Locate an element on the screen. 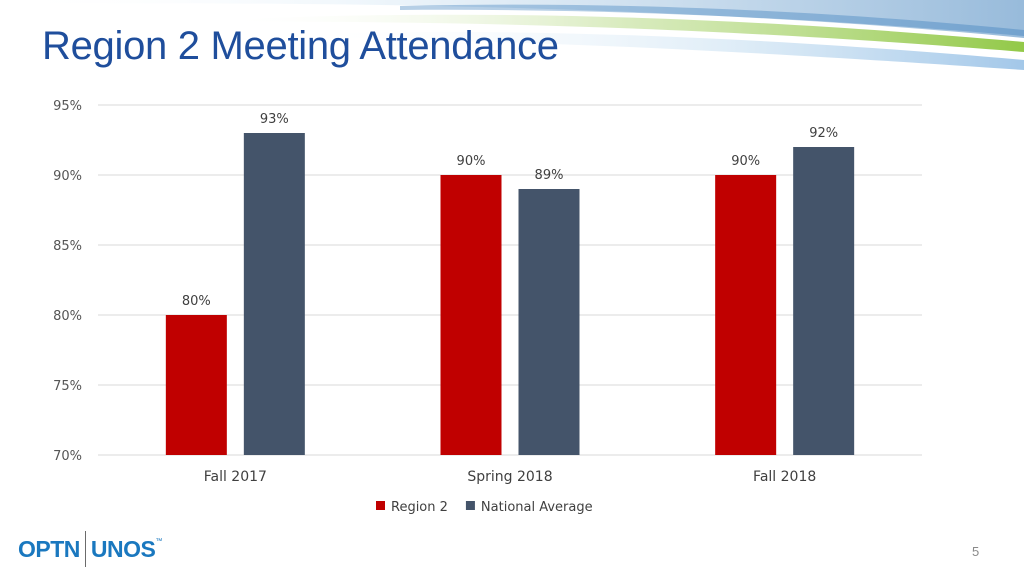 Image resolution: width=1024 pixels, height=576 pixels. x-category-label: Spring 2018 is located at coordinates (509, 477).